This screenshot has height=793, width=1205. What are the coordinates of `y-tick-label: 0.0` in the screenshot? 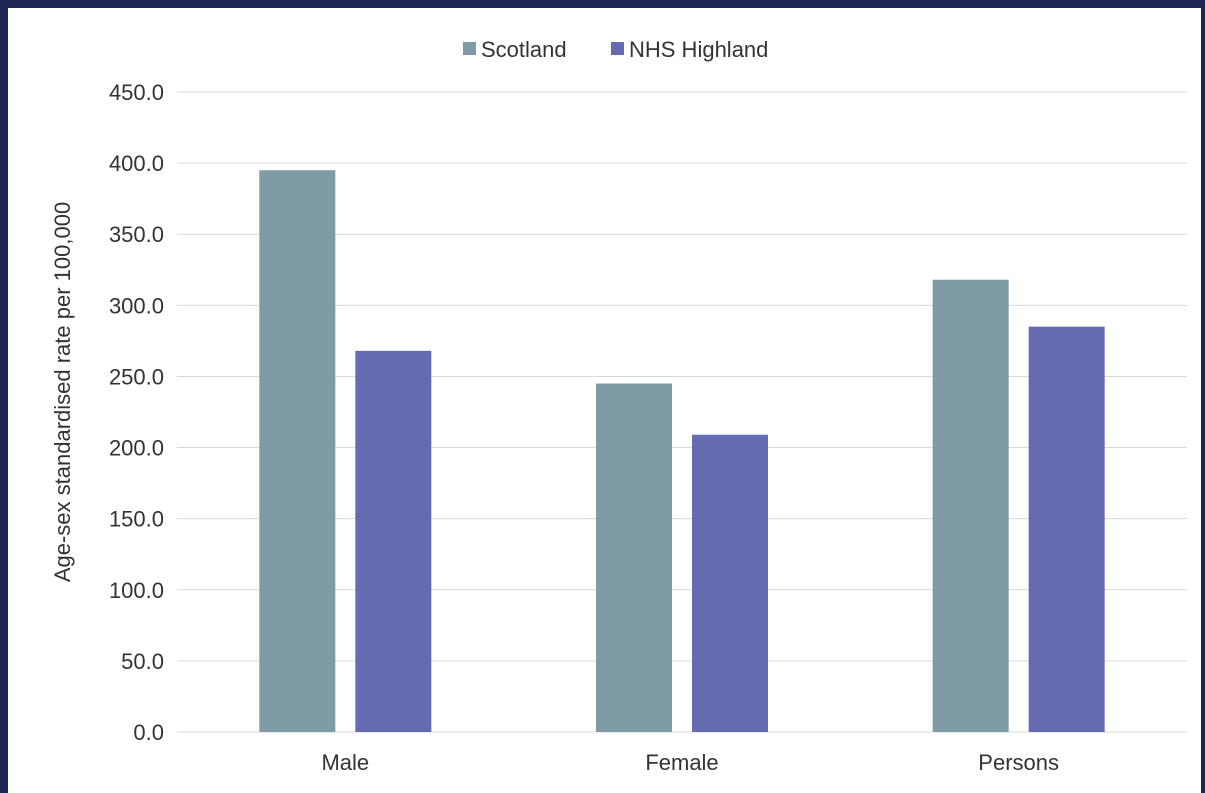 It's located at (148, 732).